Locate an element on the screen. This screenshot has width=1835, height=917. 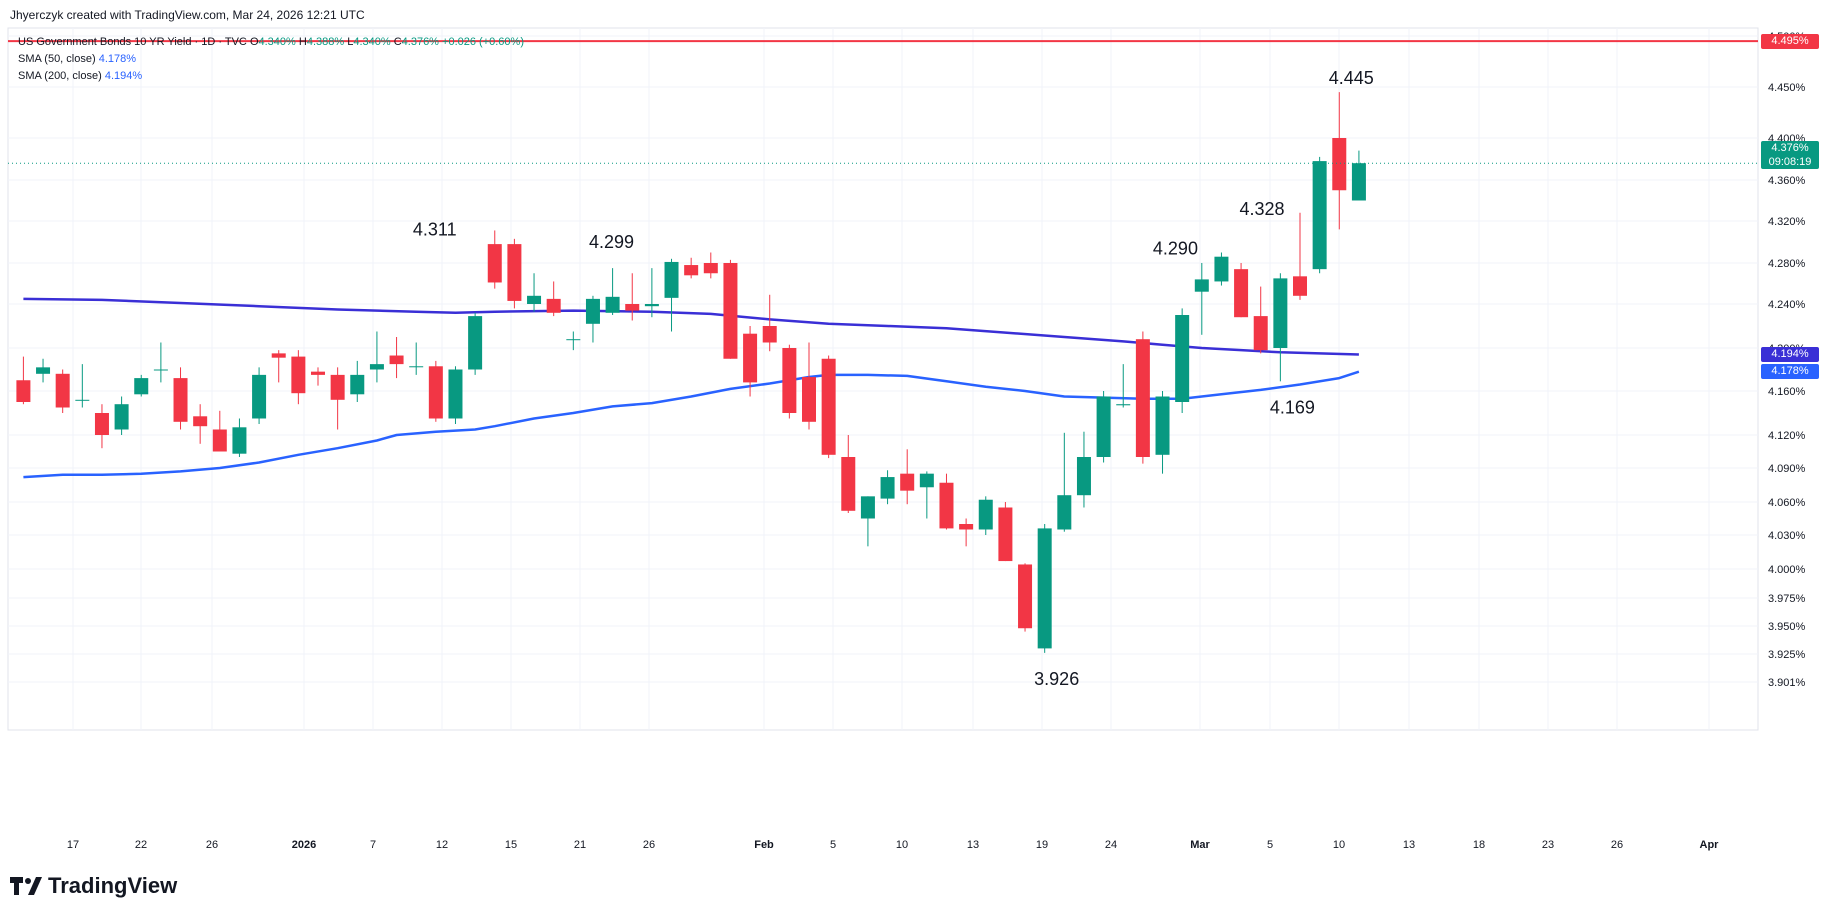
legend-open: 4.340% is located at coordinates (277, 42).